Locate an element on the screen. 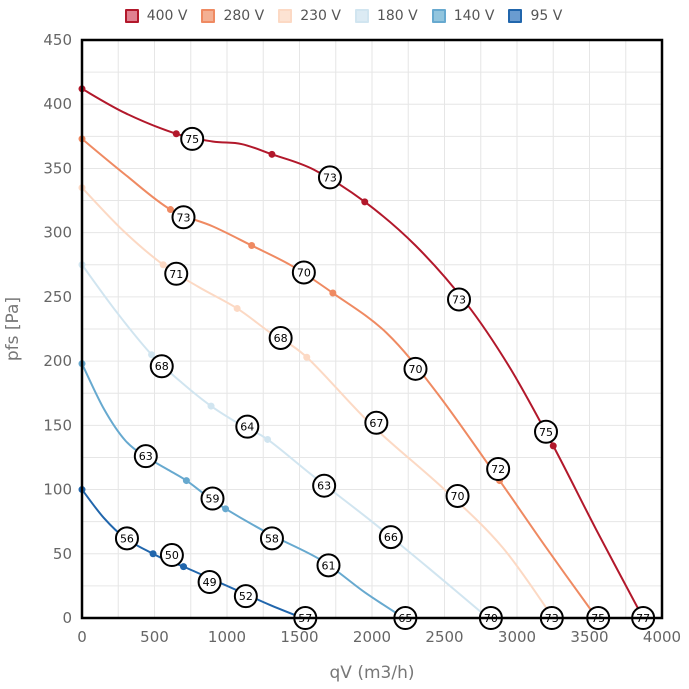 The width and height of the screenshot is (689, 689). x-tick-label: 1500 is located at coordinates (299, 637).